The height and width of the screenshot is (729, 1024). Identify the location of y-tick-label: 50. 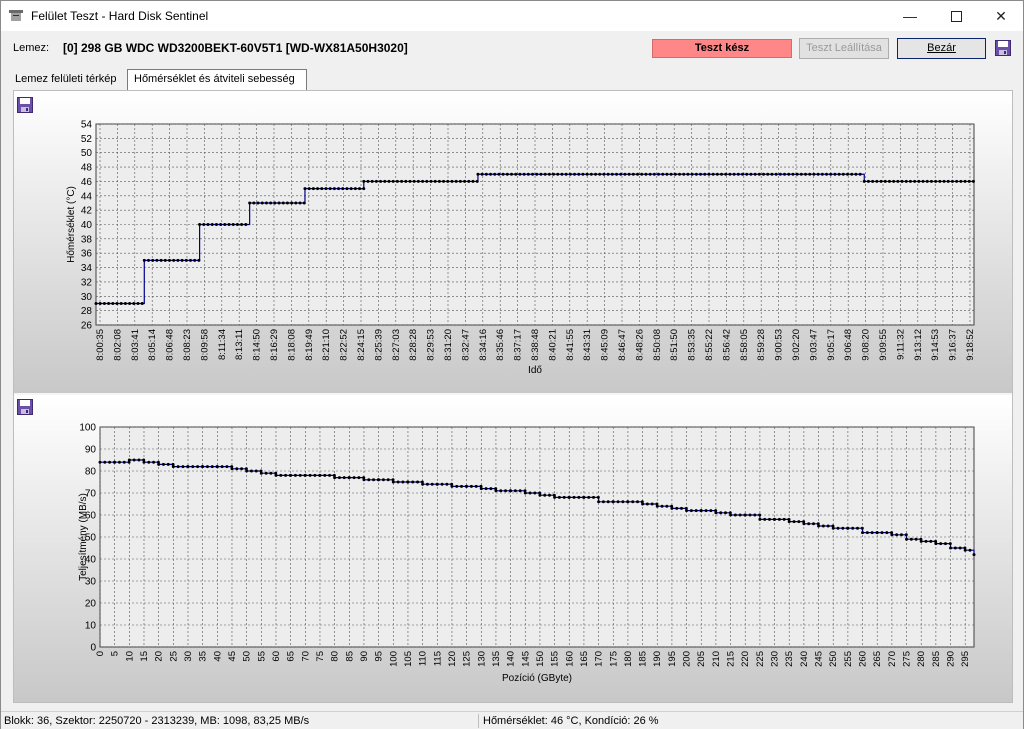
(91, 538).